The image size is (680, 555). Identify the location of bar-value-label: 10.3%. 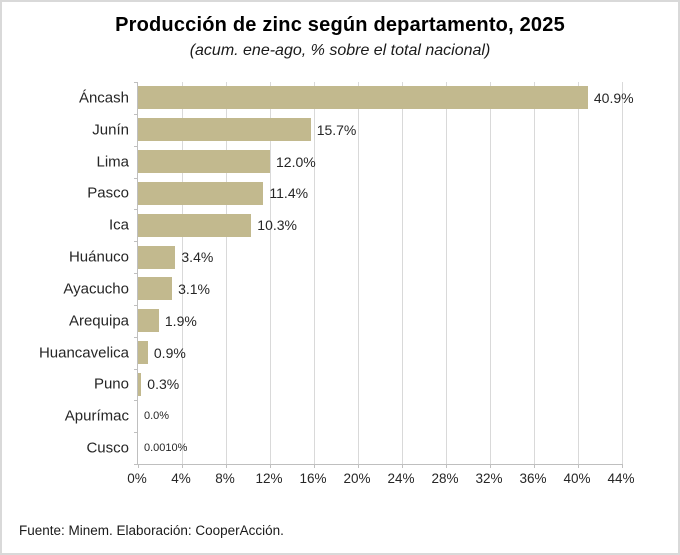
(277, 225).